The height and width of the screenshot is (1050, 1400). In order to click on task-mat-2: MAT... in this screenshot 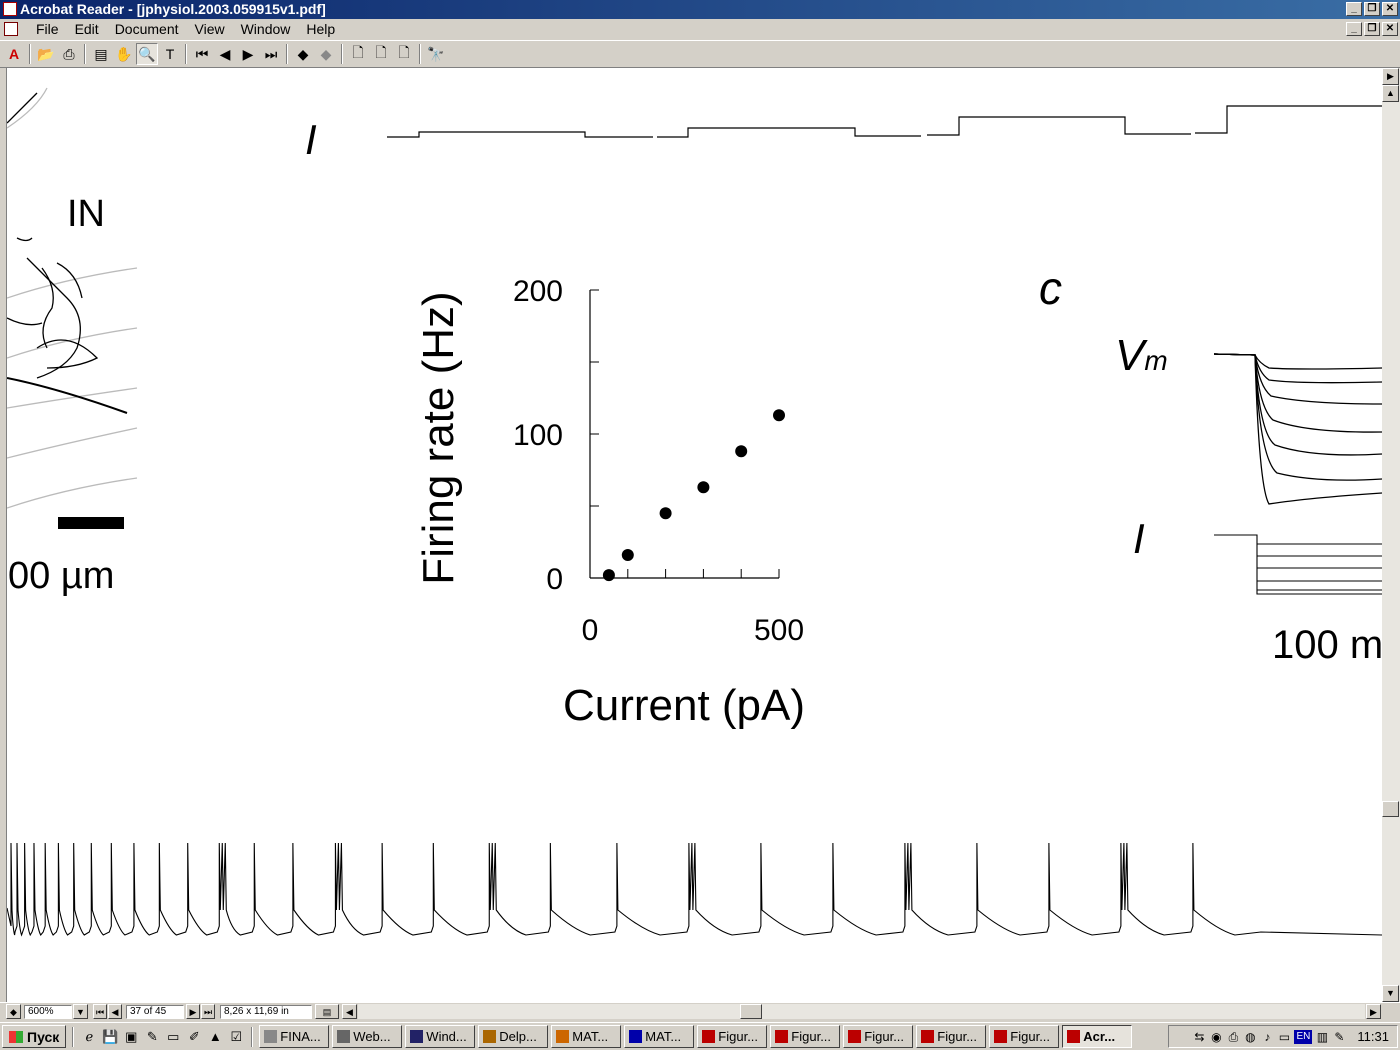, I will do `click(659, 1036)`.